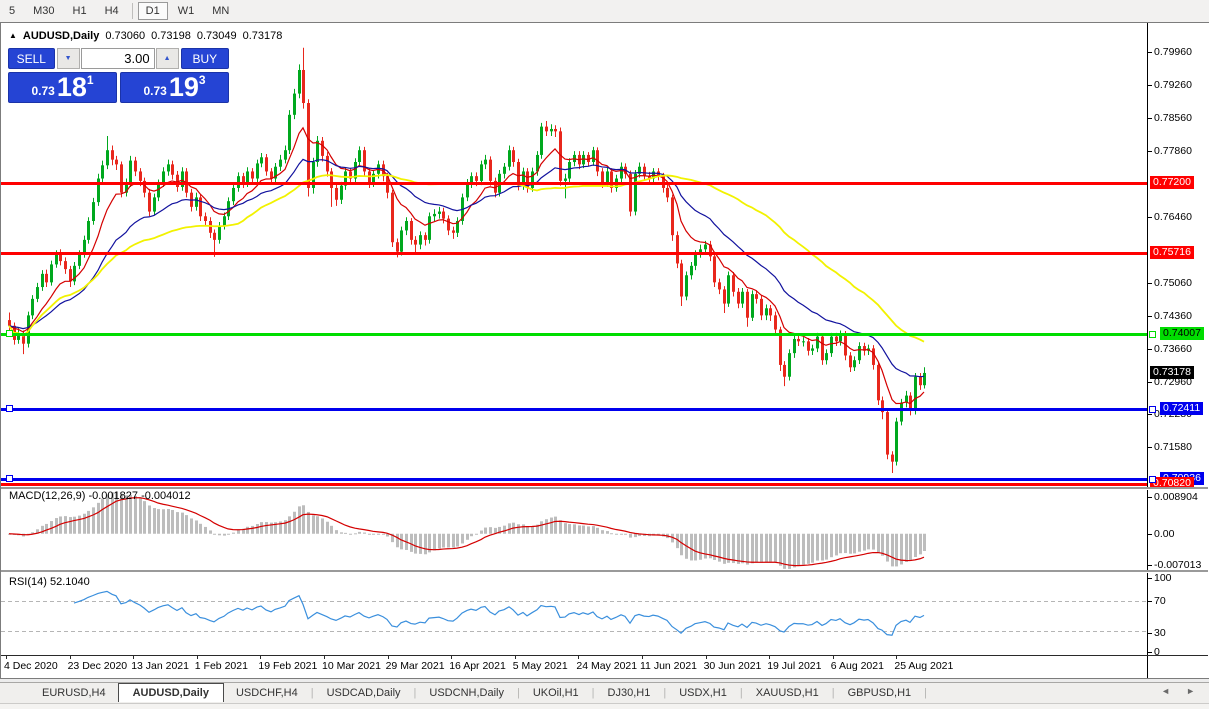 The image size is (1209, 709). I want to click on date-tick-label: 11 Jun 2021, so click(669, 664).